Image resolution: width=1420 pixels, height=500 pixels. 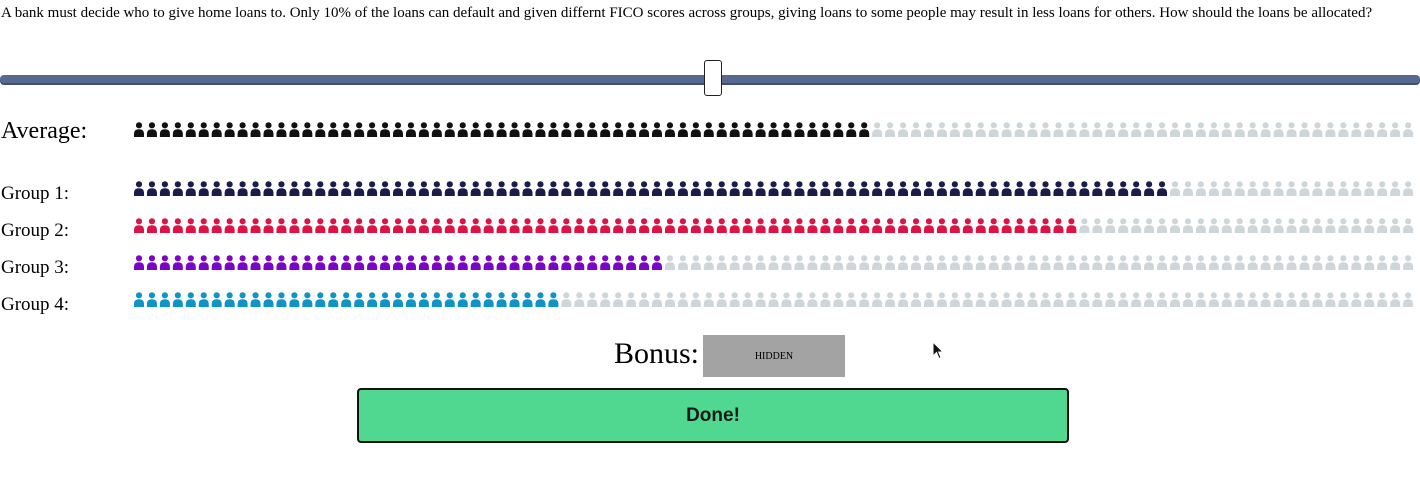 What do you see at coordinates (713, 415) in the screenshot?
I see `done-button: Done!` at bounding box center [713, 415].